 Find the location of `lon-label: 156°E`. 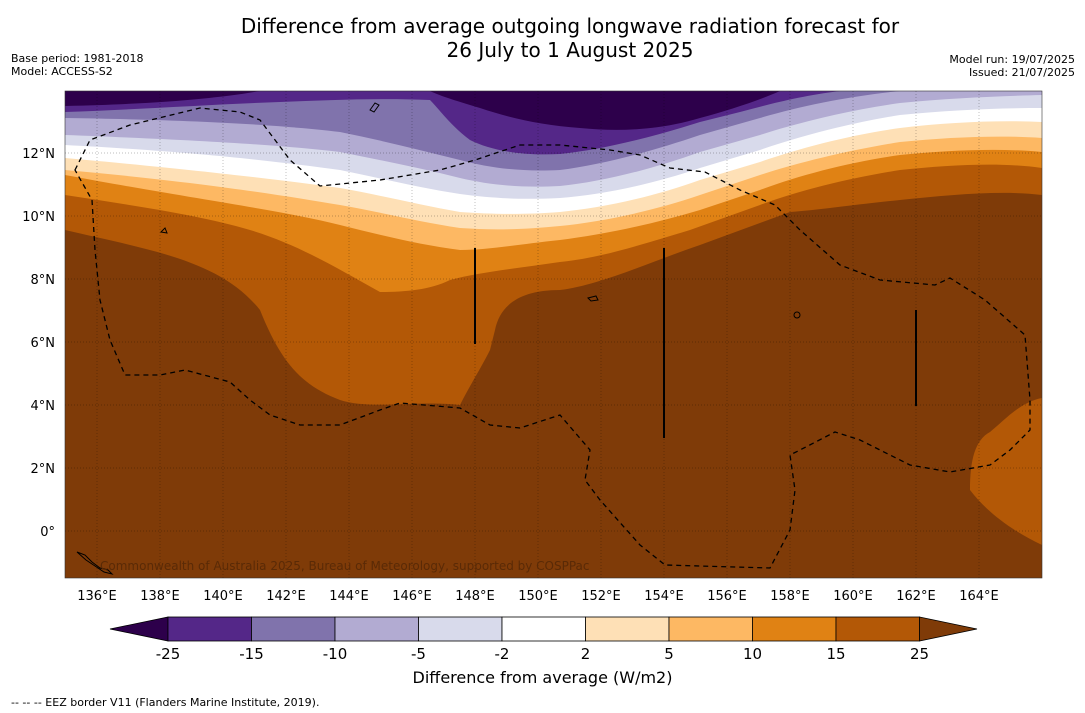

lon-label: 156°E is located at coordinates (727, 596).